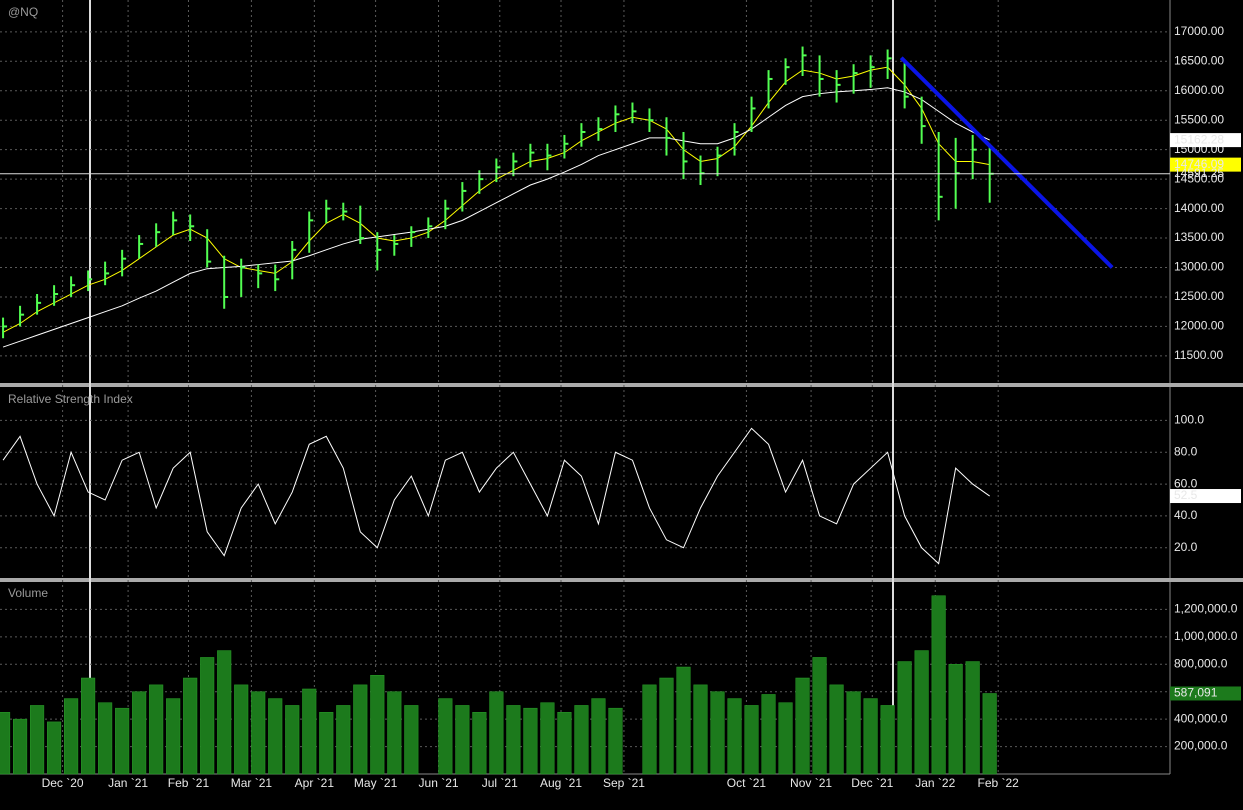 The width and height of the screenshot is (1243, 810). I want to click on last-value-label: 15162.28, so click(1199, 139).